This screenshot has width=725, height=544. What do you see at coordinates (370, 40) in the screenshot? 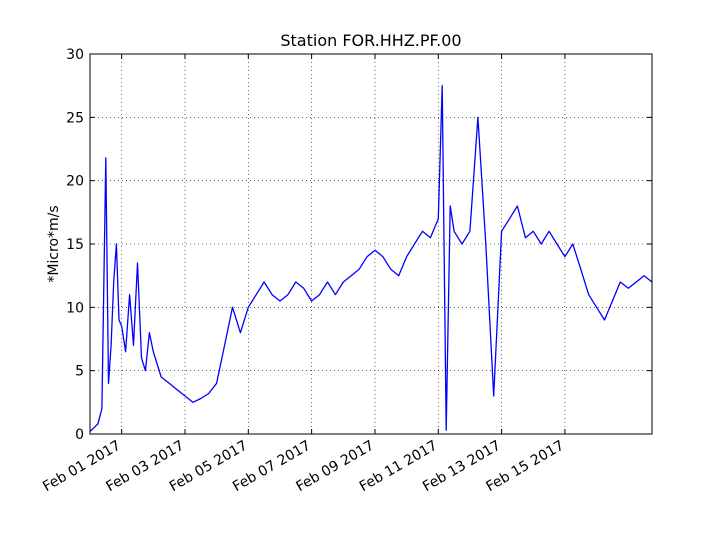
I see `chart-title: Station FOR.HHZ.PF.00` at bounding box center [370, 40].